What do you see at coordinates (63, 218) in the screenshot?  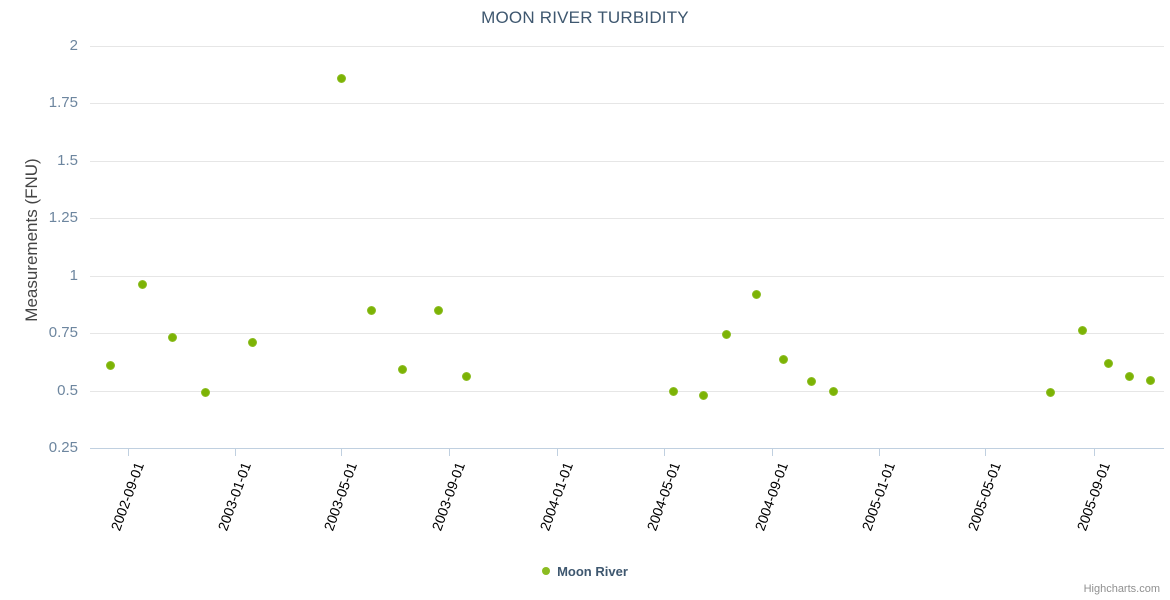 I see `y-tick-label: 1.25` at bounding box center [63, 218].